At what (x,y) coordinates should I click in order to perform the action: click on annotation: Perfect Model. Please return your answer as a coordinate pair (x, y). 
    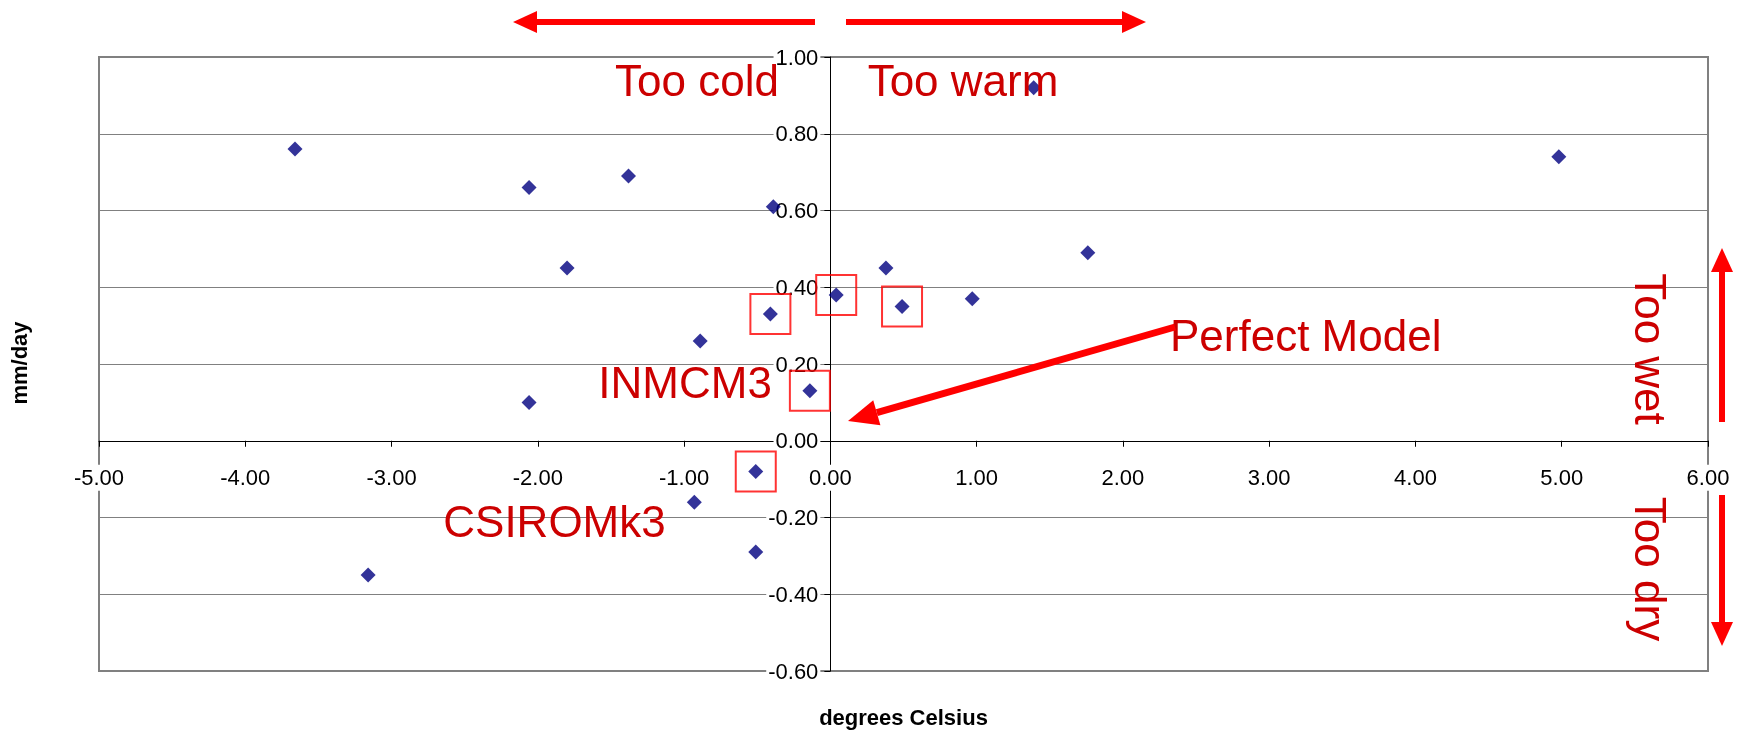
    Looking at the image, I should click on (1306, 335).